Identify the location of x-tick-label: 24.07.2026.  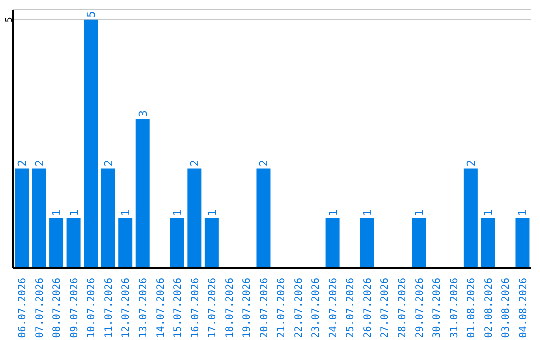
(334, 308).